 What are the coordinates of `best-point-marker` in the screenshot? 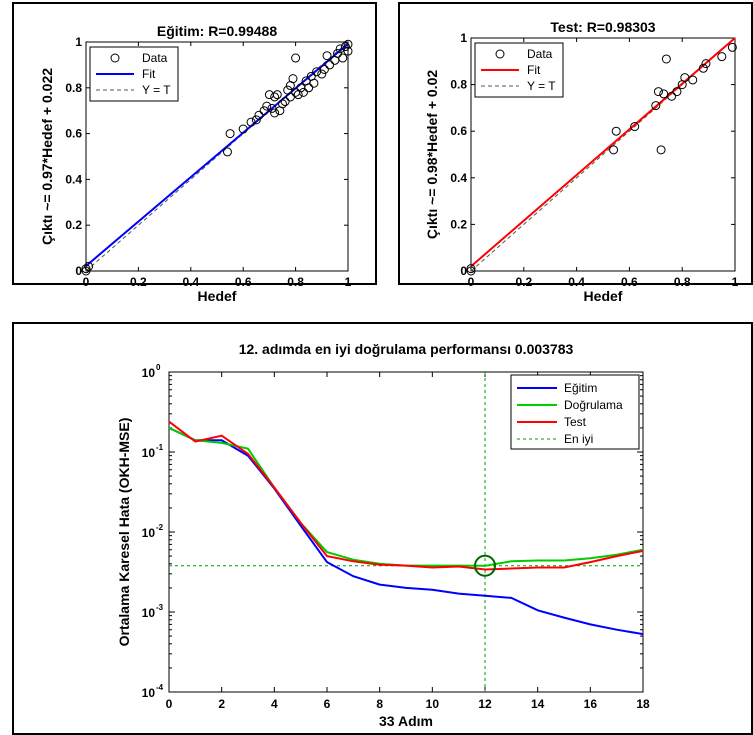 It's located at (485, 565).